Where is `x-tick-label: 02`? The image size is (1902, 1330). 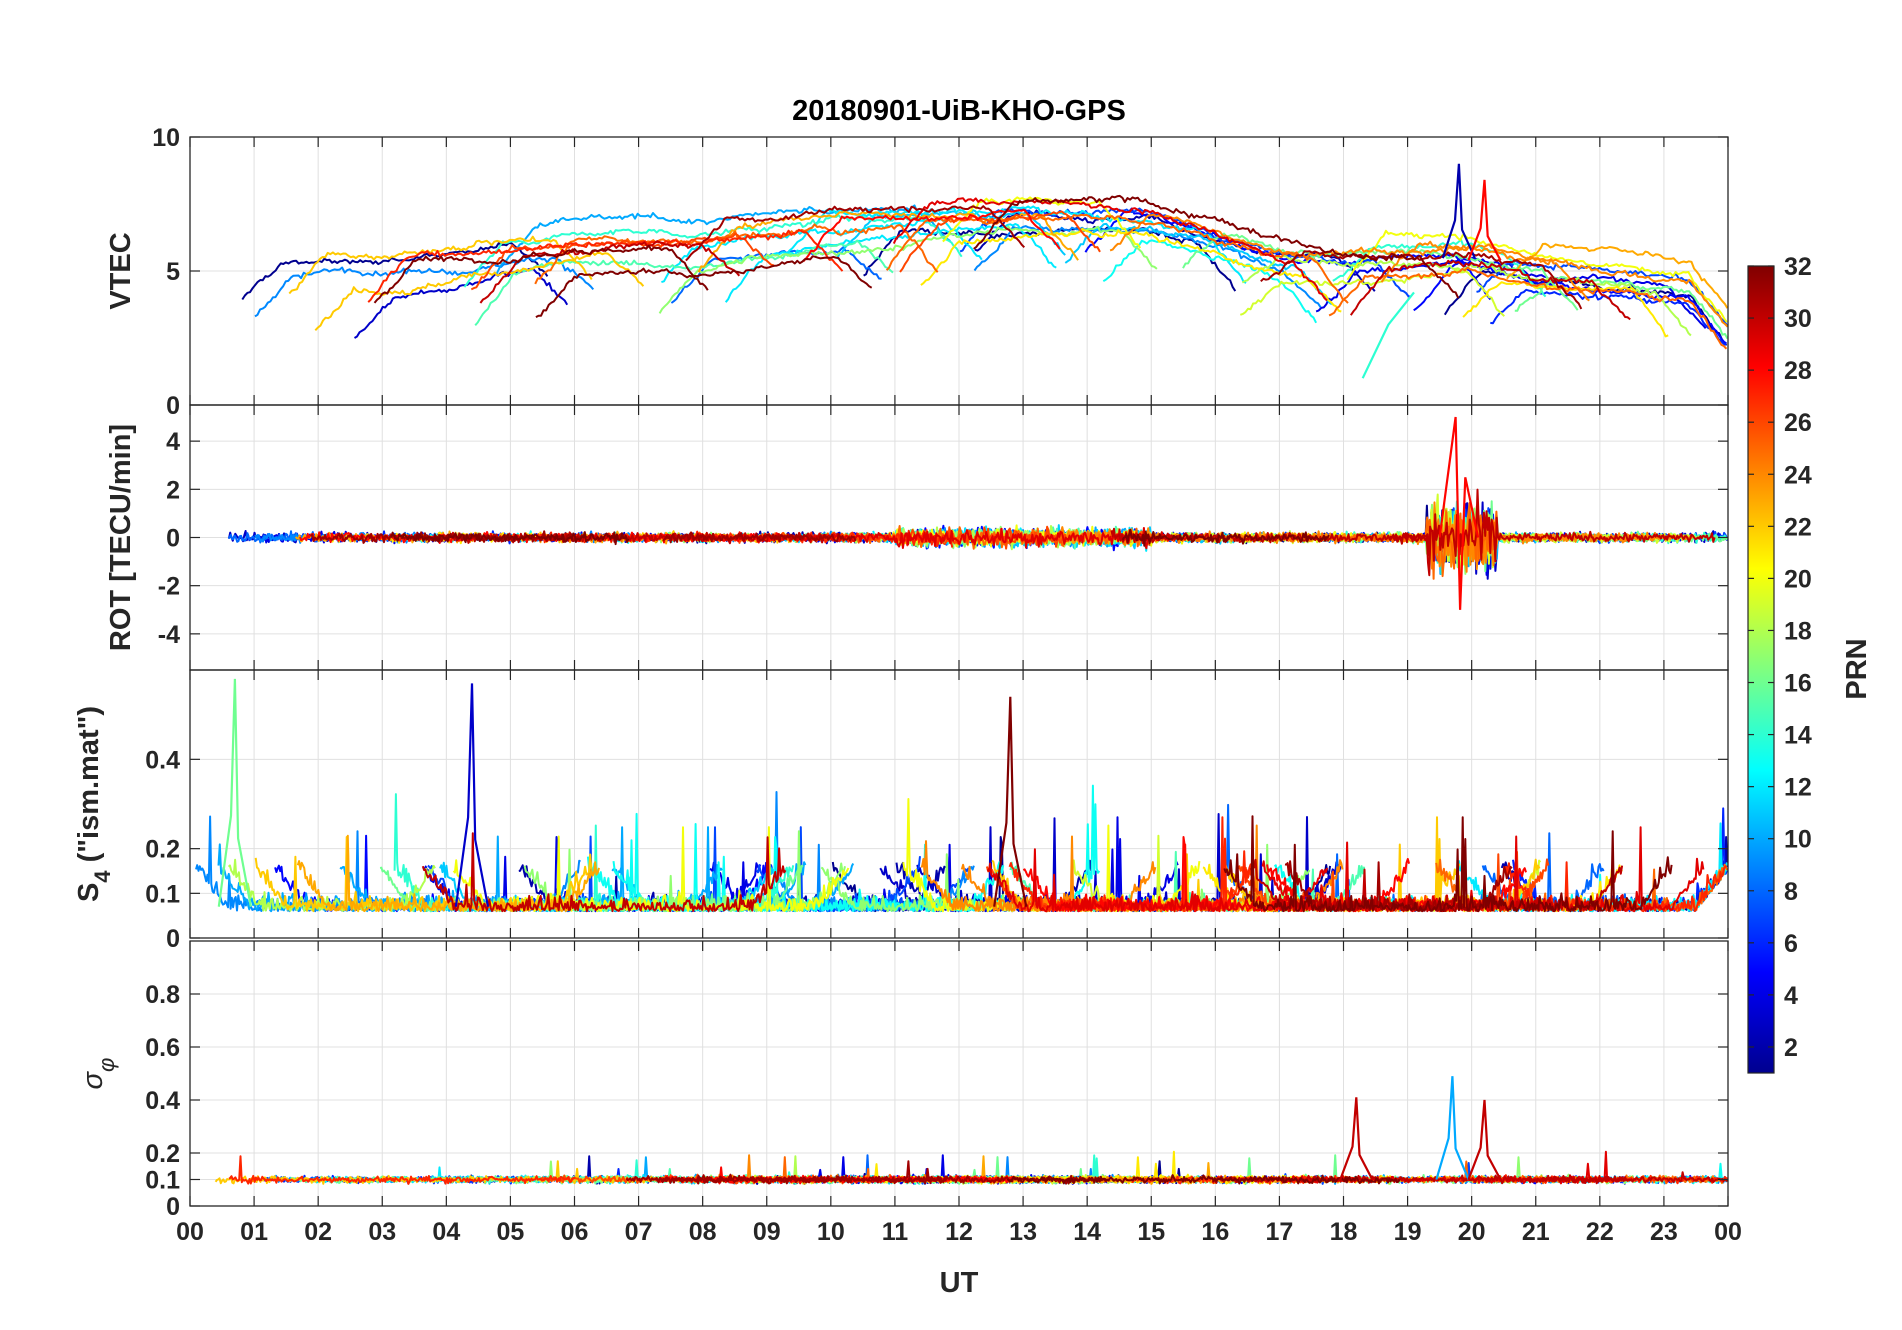 x-tick-label: 02 is located at coordinates (318, 1232).